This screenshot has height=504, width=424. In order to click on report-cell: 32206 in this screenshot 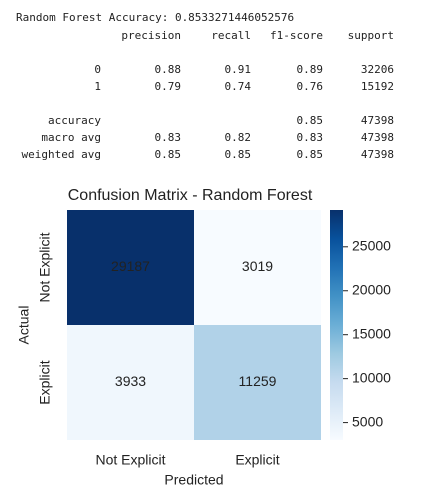, I will do `click(377, 69)`.